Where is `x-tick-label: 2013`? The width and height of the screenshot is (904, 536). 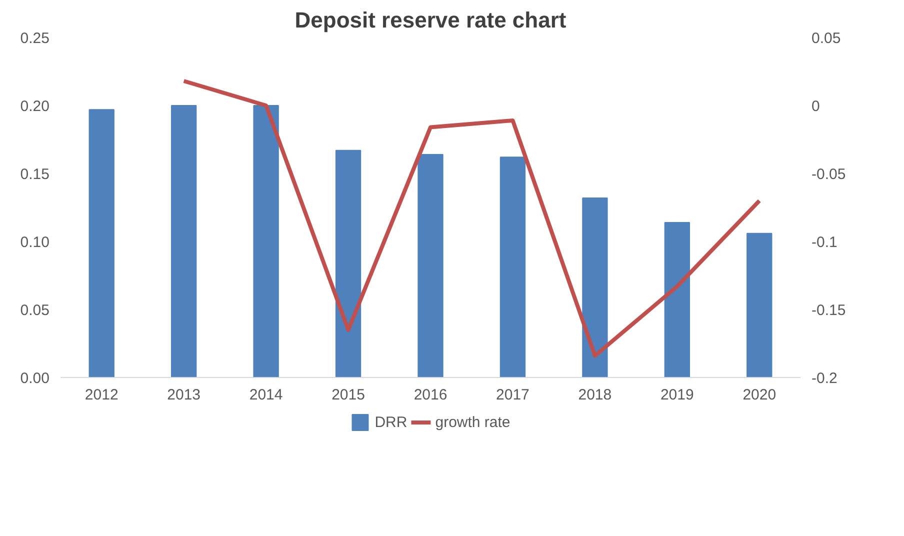
x-tick-label: 2013 is located at coordinates (184, 395).